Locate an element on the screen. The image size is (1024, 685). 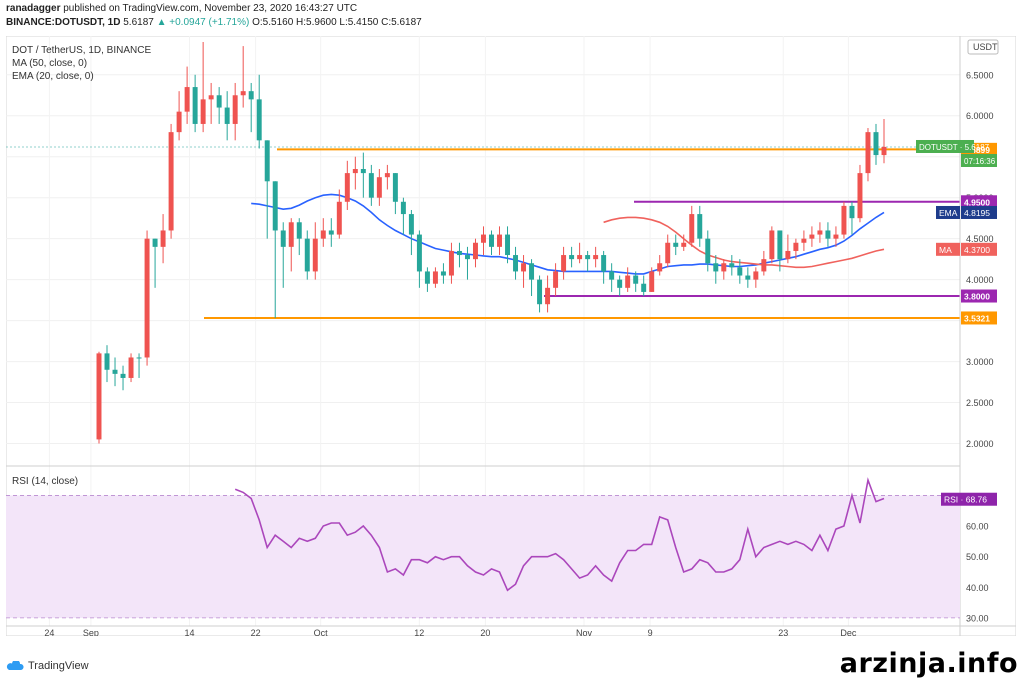
time-tick-label: Dec is located at coordinates (848, 632).